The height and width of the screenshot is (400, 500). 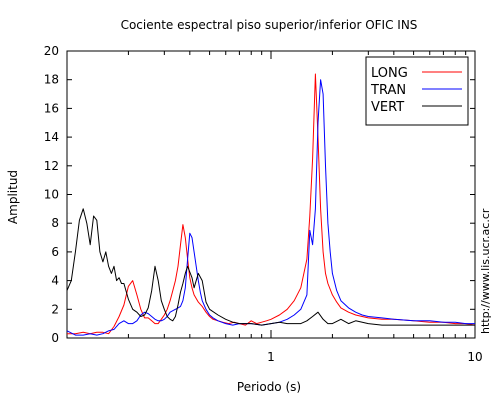 I want to click on y-tick-label: 20, so click(x=51, y=51).